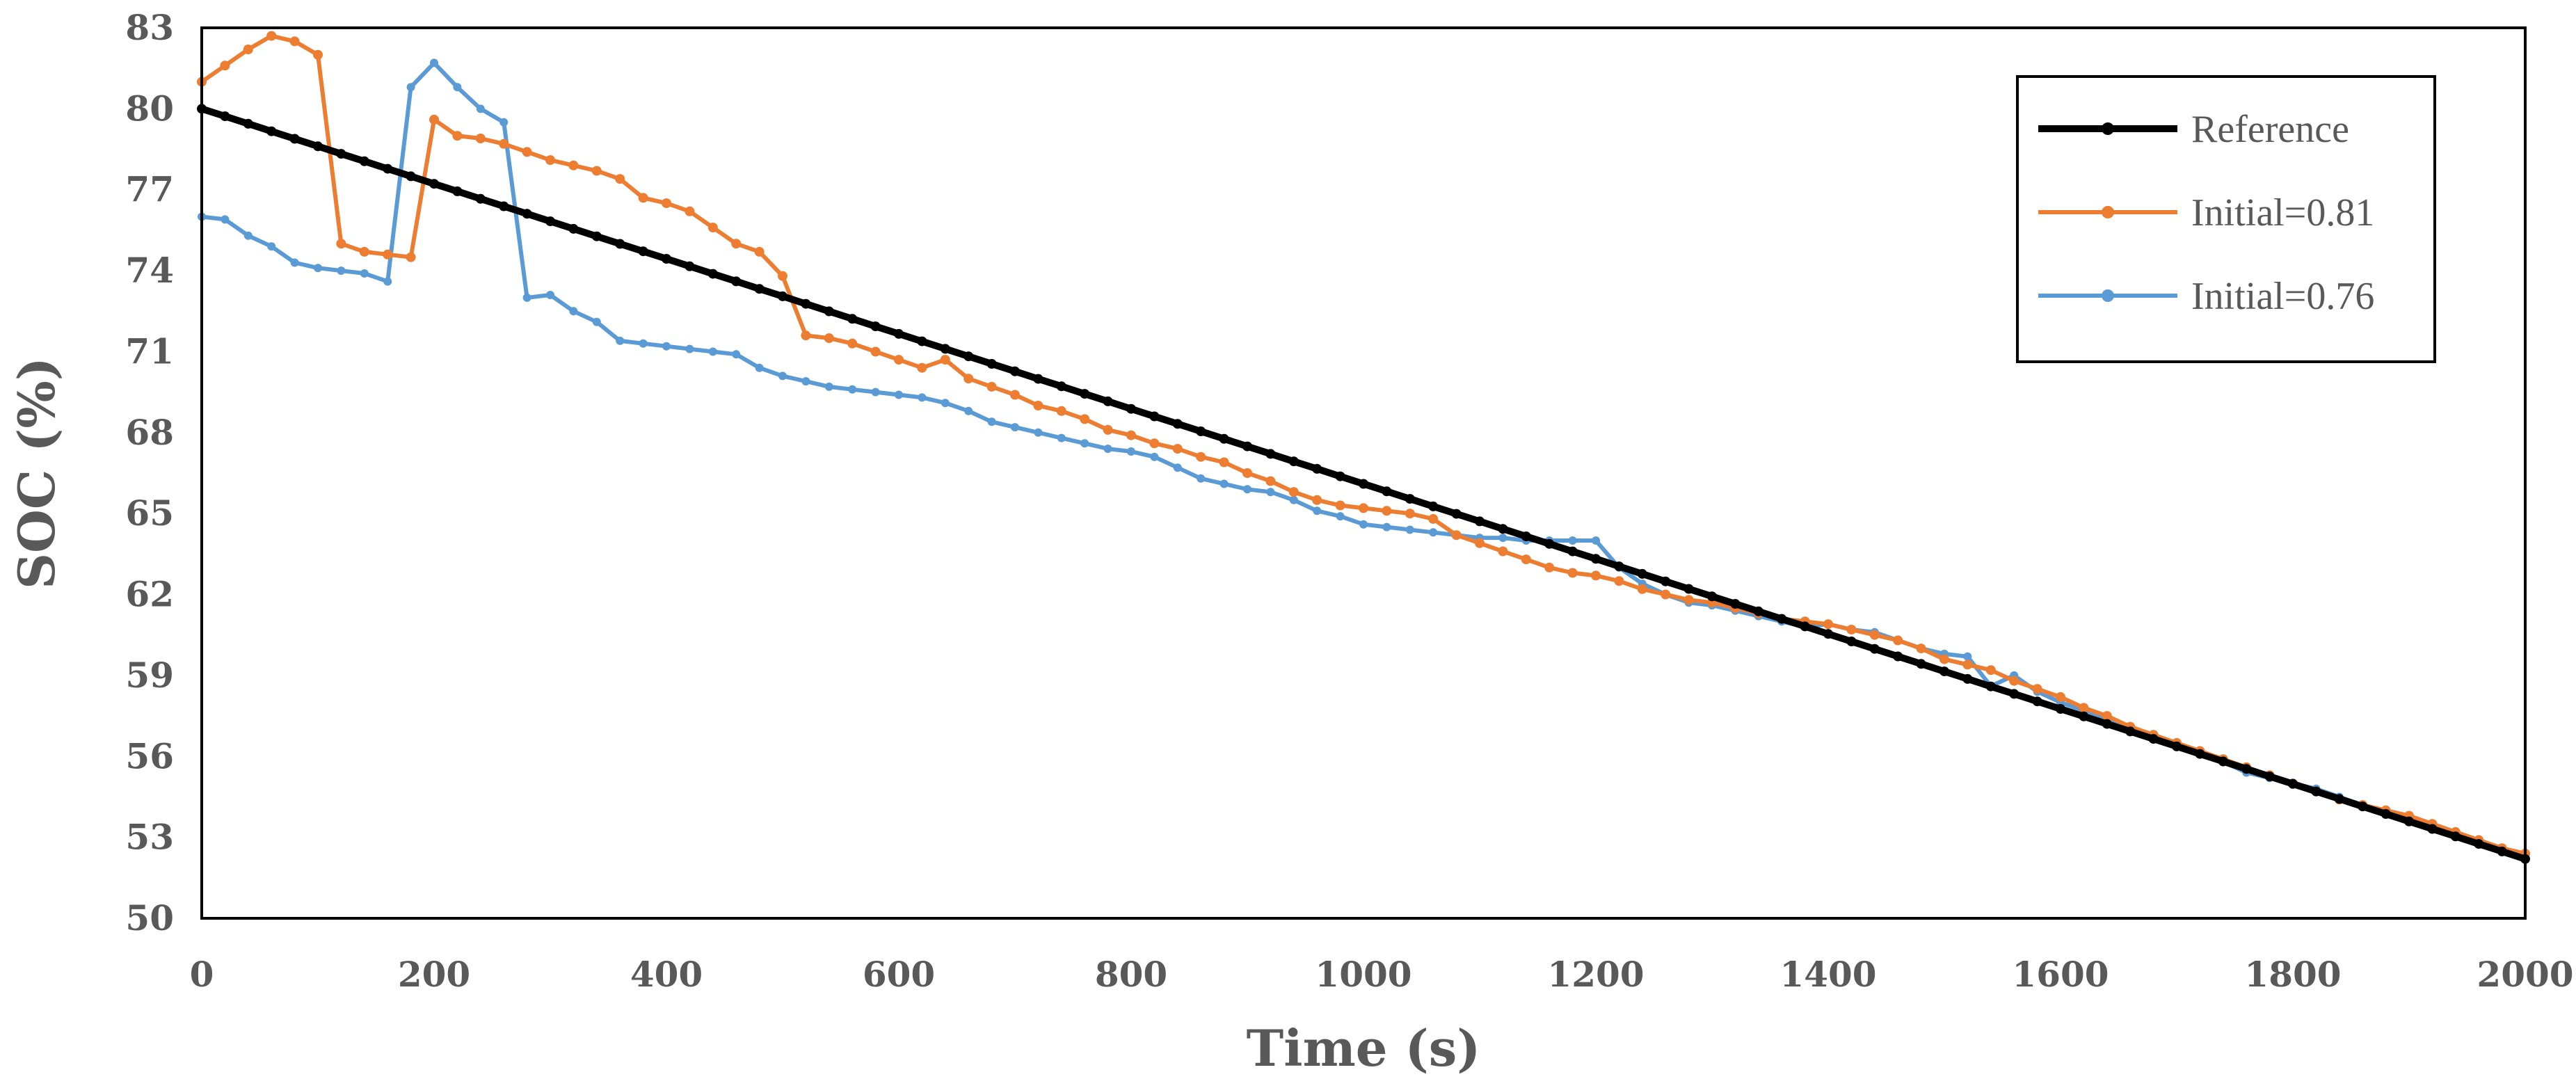 The height and width of the screenshot is (1079, 2576). I want to click on x-tick-label: 400, so click(666, 974).